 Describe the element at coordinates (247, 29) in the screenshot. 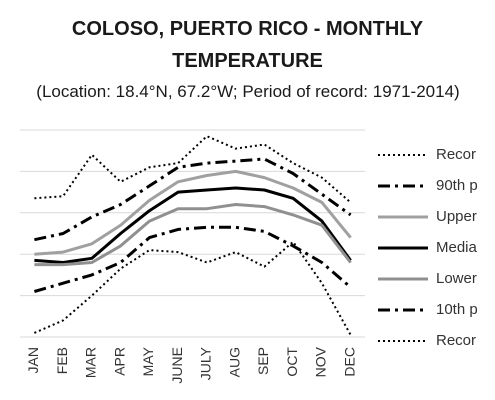

I see `chart-title-line-1: COLOSO, PUERTO RICO - MONTHLY` at that location.